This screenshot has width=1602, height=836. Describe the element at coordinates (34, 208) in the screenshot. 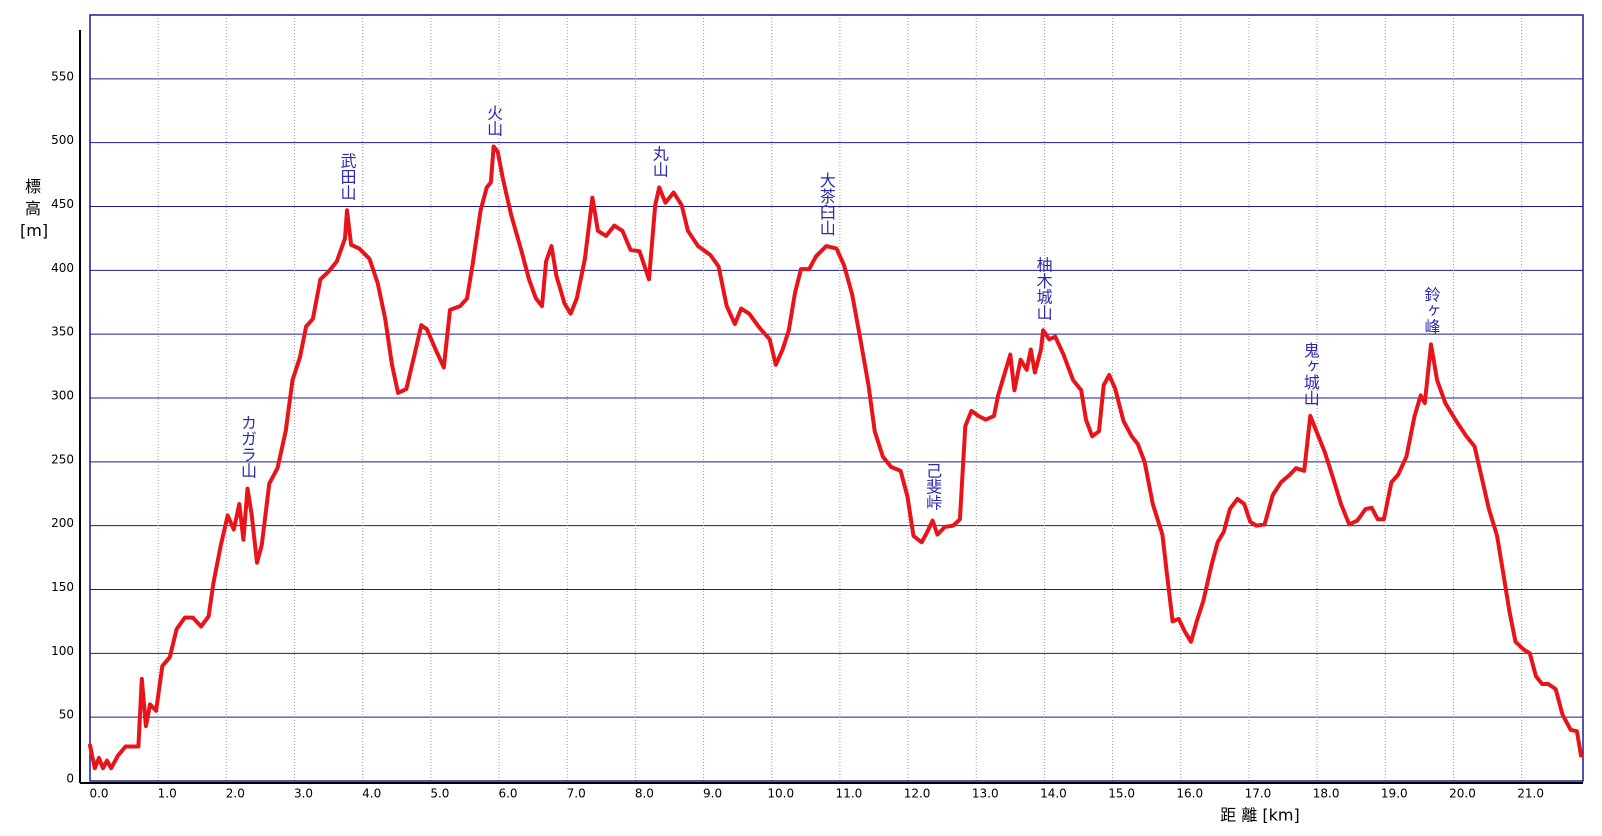

I see `y-axis-title: 標高[m]` at that location.